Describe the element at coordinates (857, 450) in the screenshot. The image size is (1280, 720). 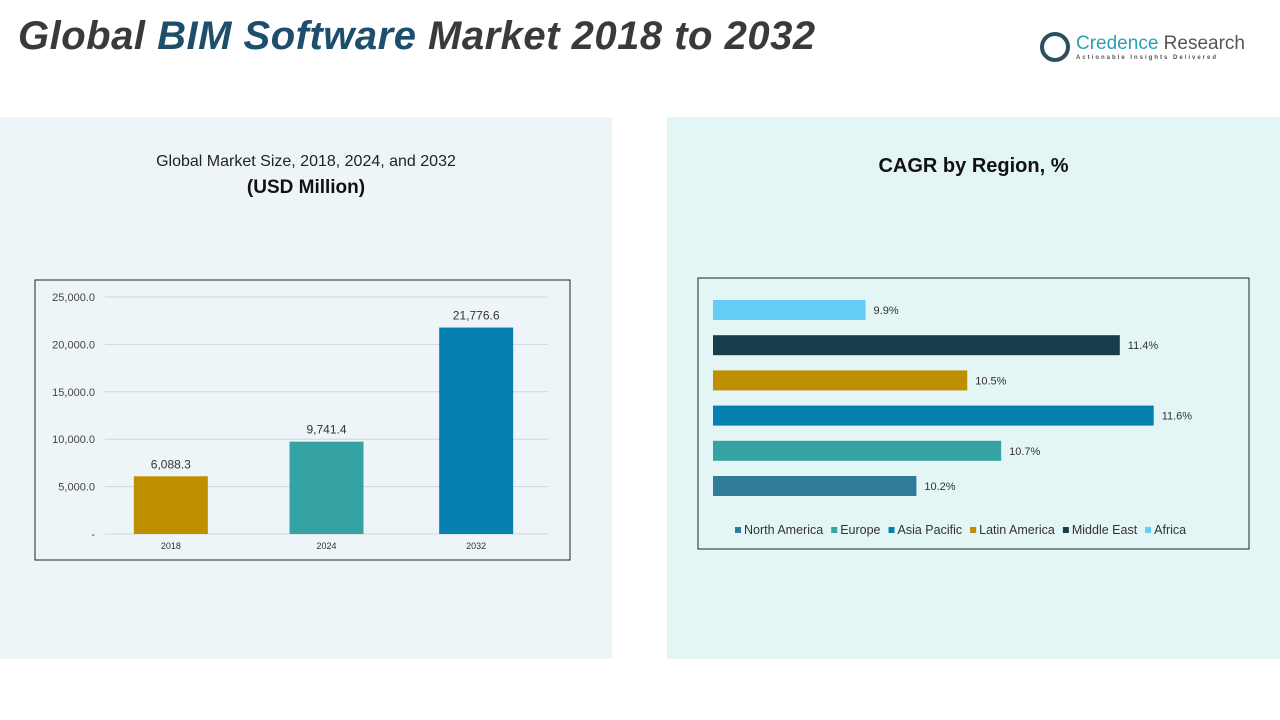
I see `bar-europe` at that location.